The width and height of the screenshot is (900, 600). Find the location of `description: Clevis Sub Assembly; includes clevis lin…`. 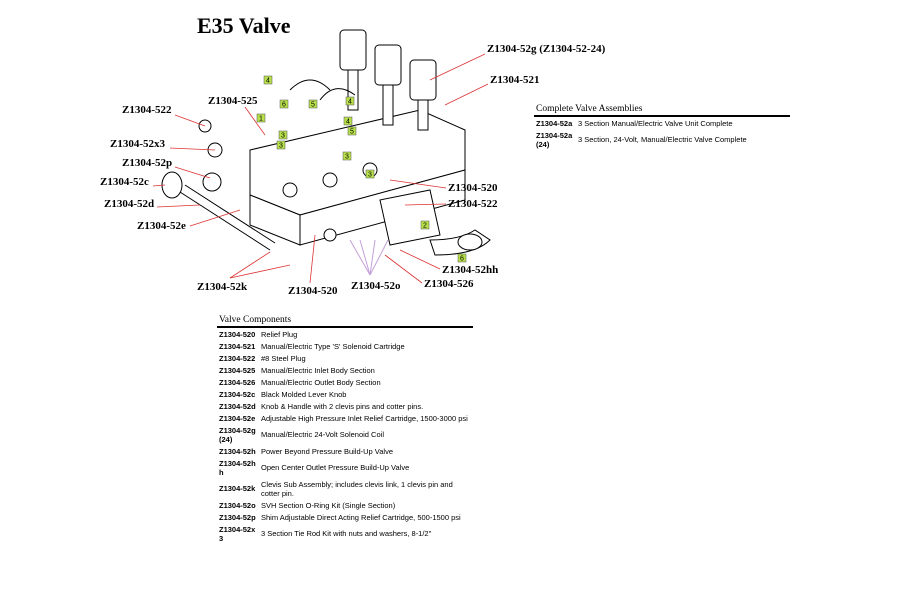

description: Clevis Sub Assembly; includes clevis lin… is located at coordinates (357, 488).